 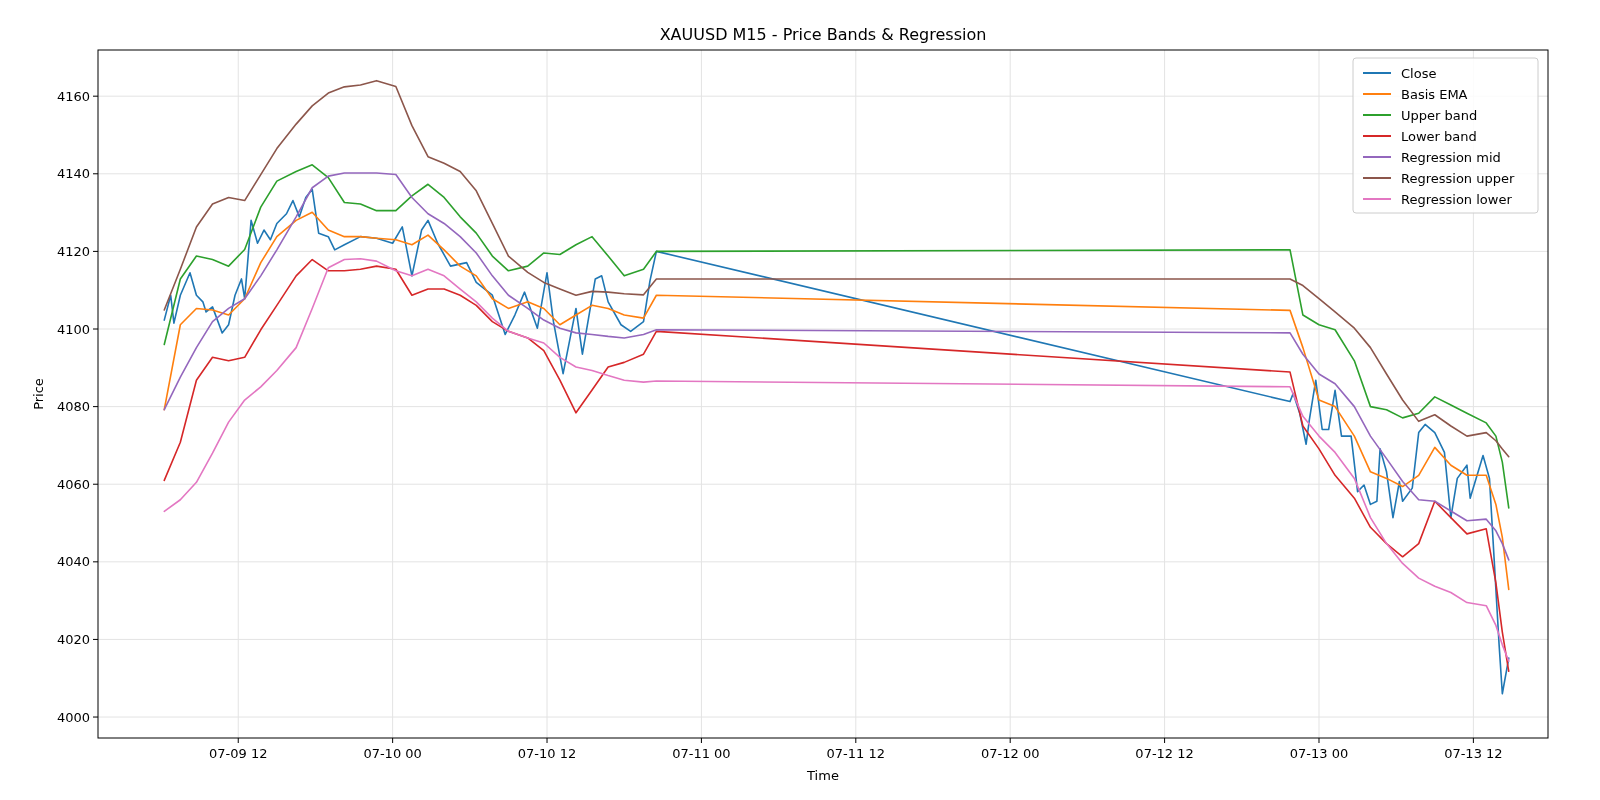 What do you see at coordinates (73, 329) in the screenshot?
I see `y-tick-label: 4100` at bounding box center [73, 329].